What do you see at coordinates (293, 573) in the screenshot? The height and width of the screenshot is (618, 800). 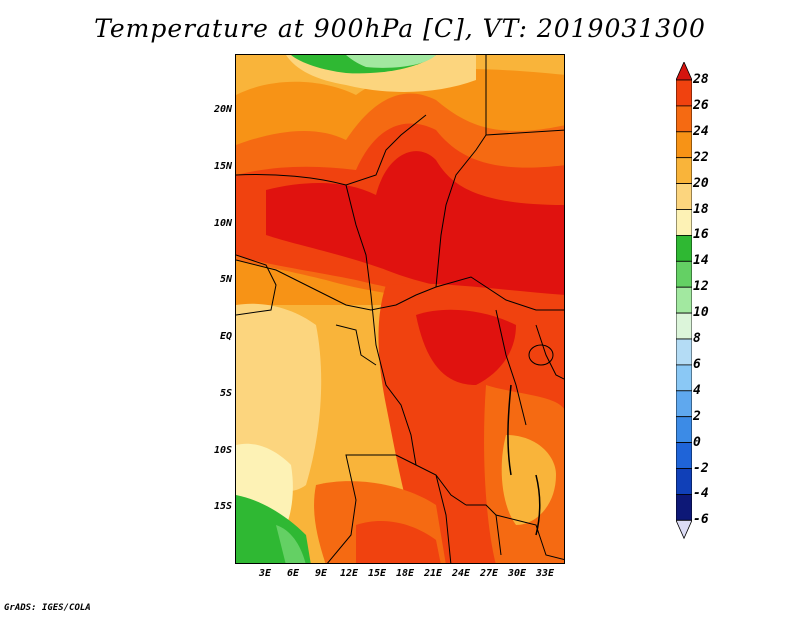 I see `lon-label: 6E` at bounding box center [293, 573].